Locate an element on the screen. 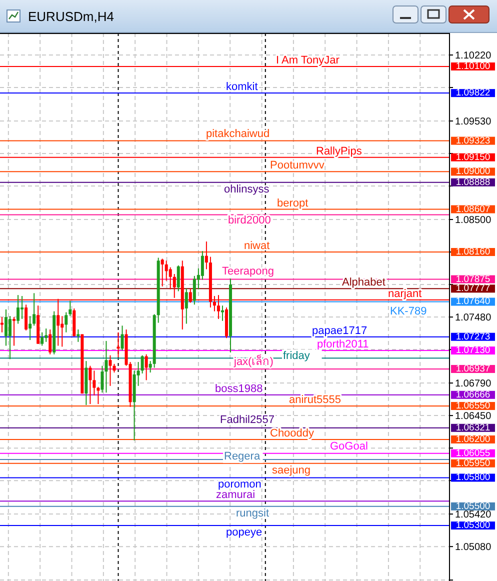 The height and width of the screenshot is (581, 497). text: 1.08888 is located at coordinates (473, 182).